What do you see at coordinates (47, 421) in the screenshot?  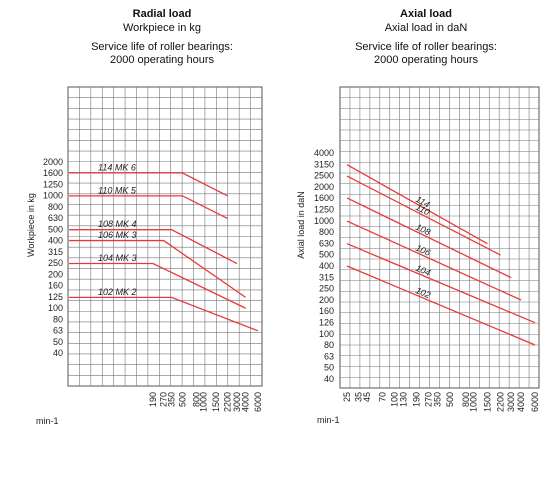 I see `radial-x-axis-label: min-1` at bounding box center [47, 421].